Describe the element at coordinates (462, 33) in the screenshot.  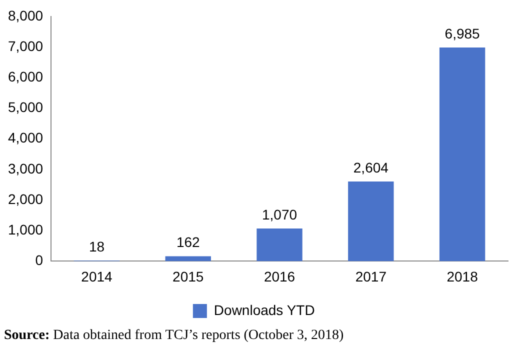
I see `data-label: 6,985` at that location.